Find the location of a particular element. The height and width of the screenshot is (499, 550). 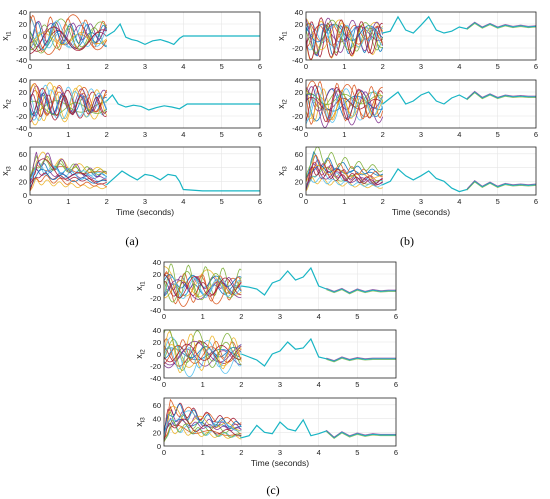

y-axis-label: xi1 is located at coordinates (140, 286).